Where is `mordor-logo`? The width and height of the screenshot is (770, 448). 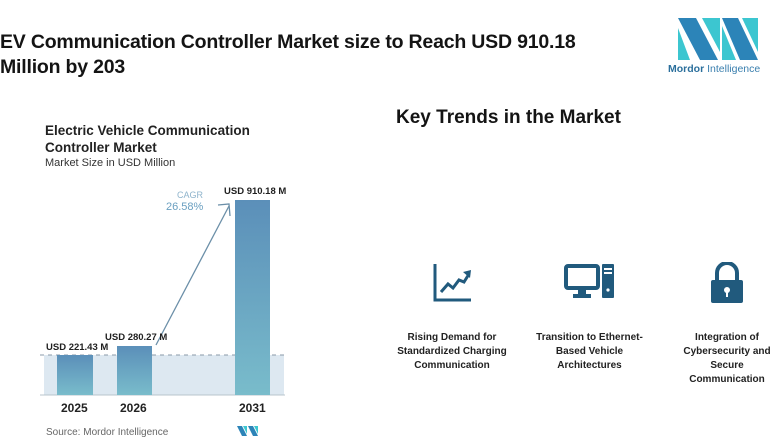
mordor-logo is located at coordinates (718, 41).